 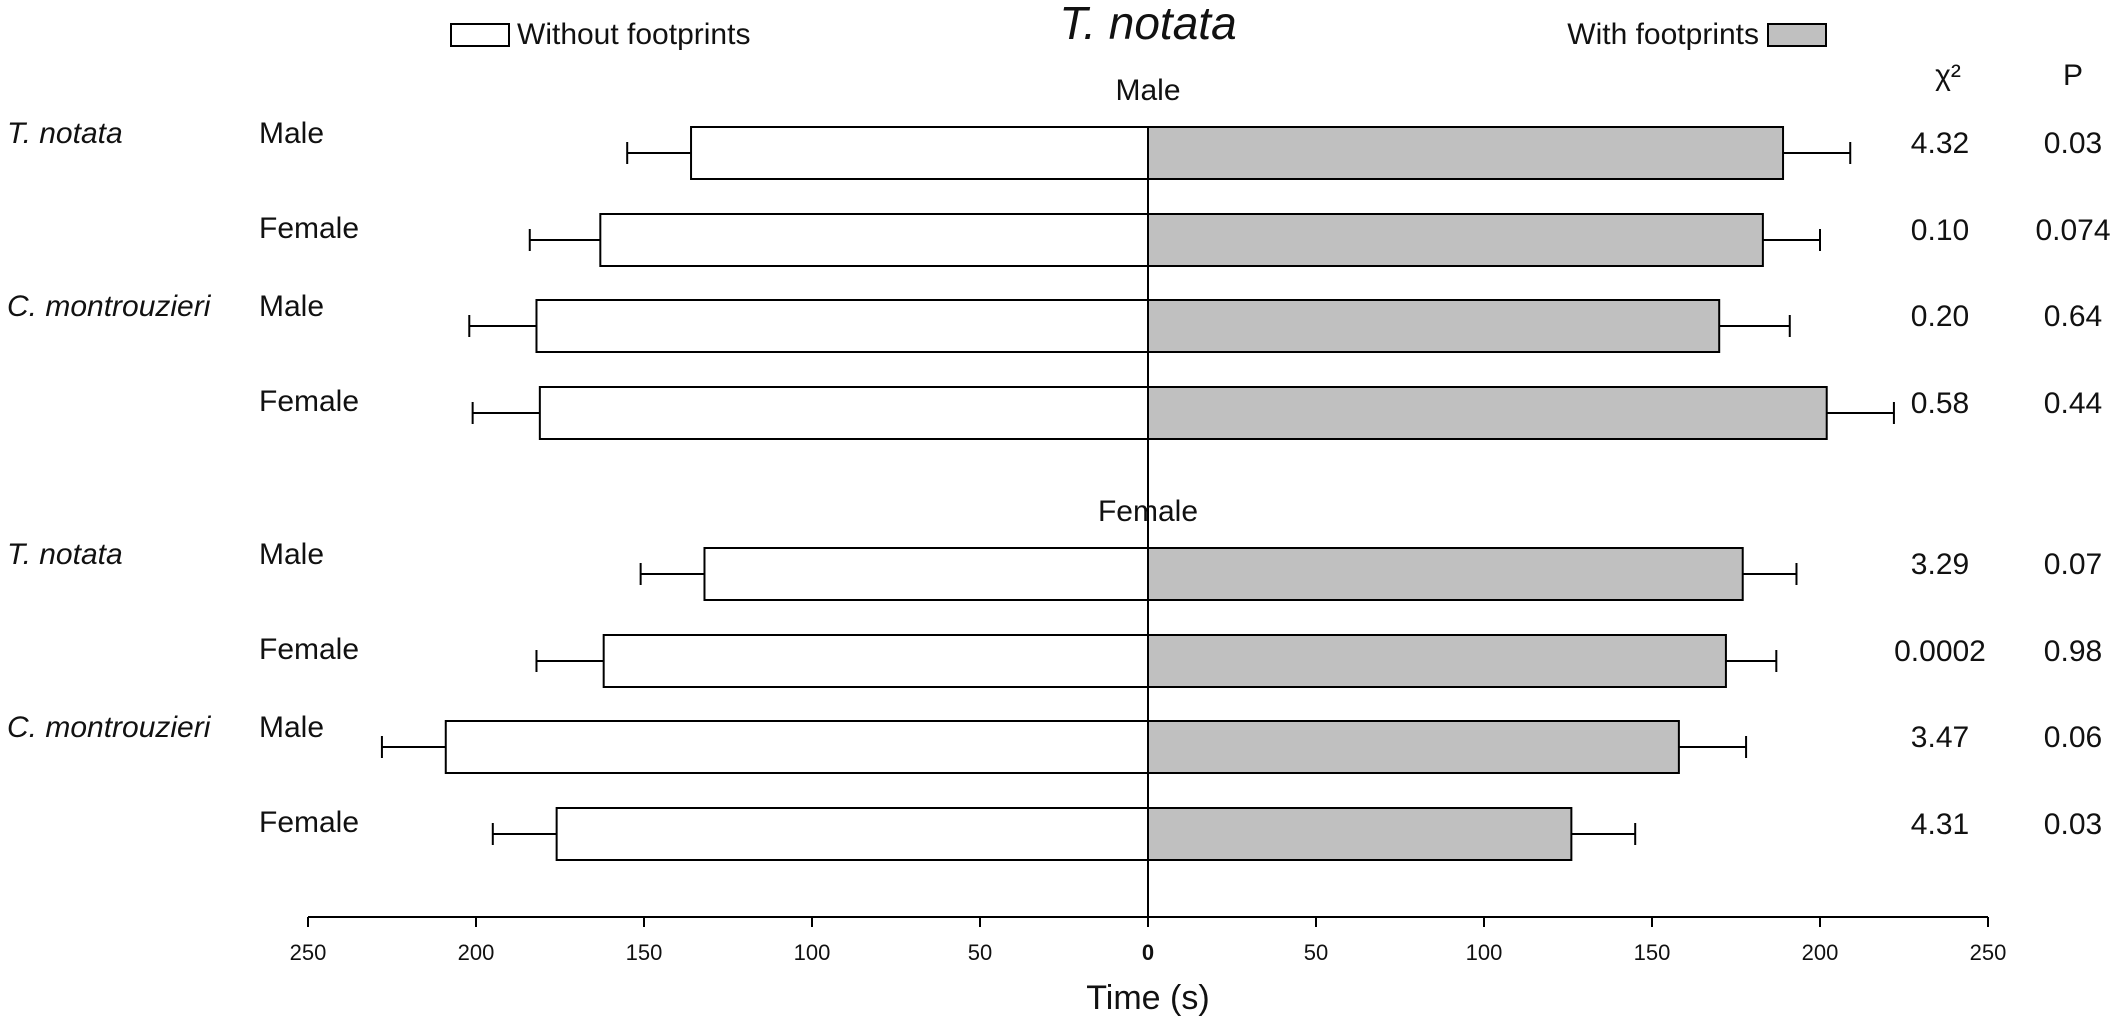 What do you see at coordinates (1663, 34) in the screenshot?
I see `legend-label: With footprints` at bounding box center [1663, 34].